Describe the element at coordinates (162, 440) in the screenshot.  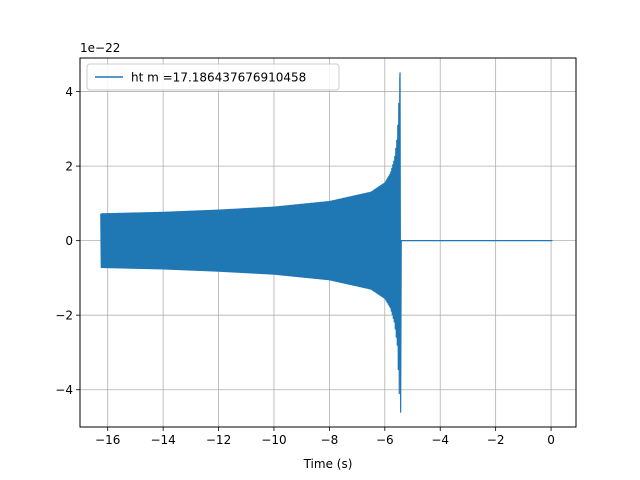
I see `x-tick-label: −14` at that location.